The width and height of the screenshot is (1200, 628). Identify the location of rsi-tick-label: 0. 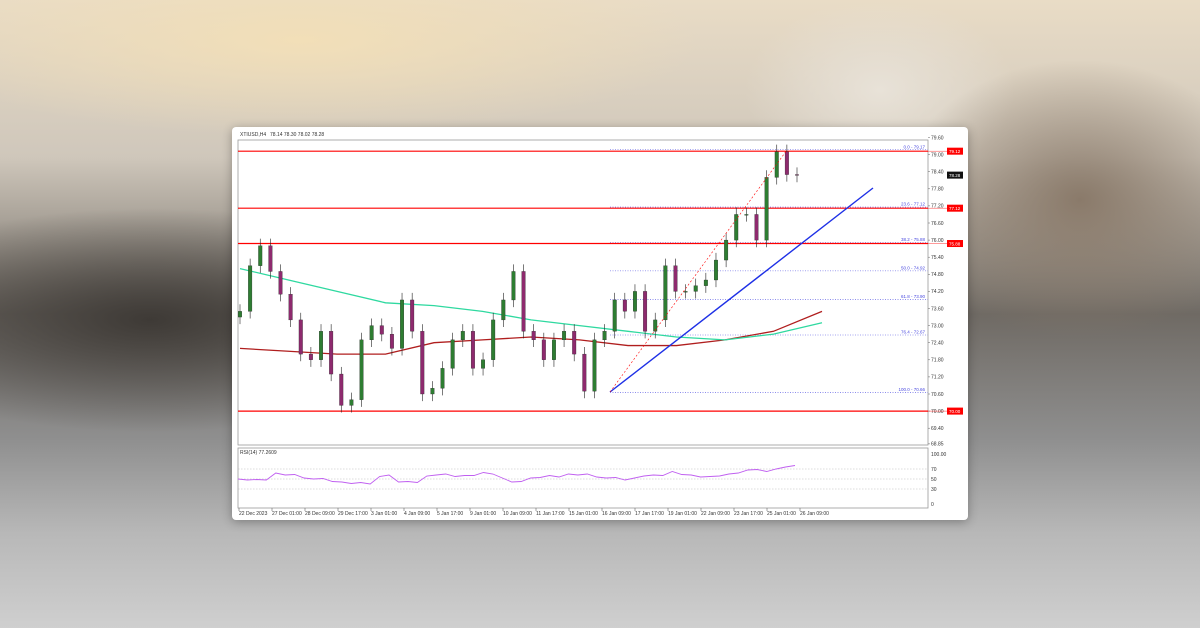
(932, 505).